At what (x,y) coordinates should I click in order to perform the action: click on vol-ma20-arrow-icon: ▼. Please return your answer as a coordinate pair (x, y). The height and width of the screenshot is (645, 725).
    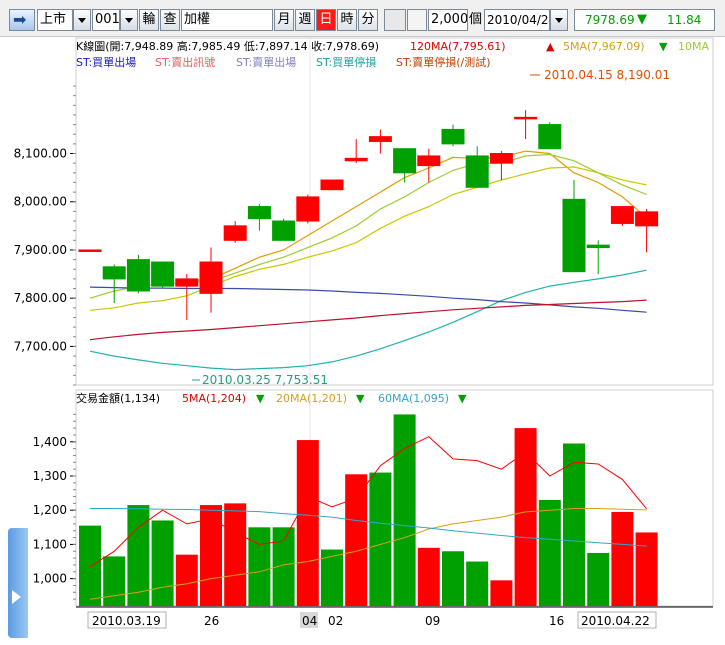
    Looking at the image, I should click on (360, 398).